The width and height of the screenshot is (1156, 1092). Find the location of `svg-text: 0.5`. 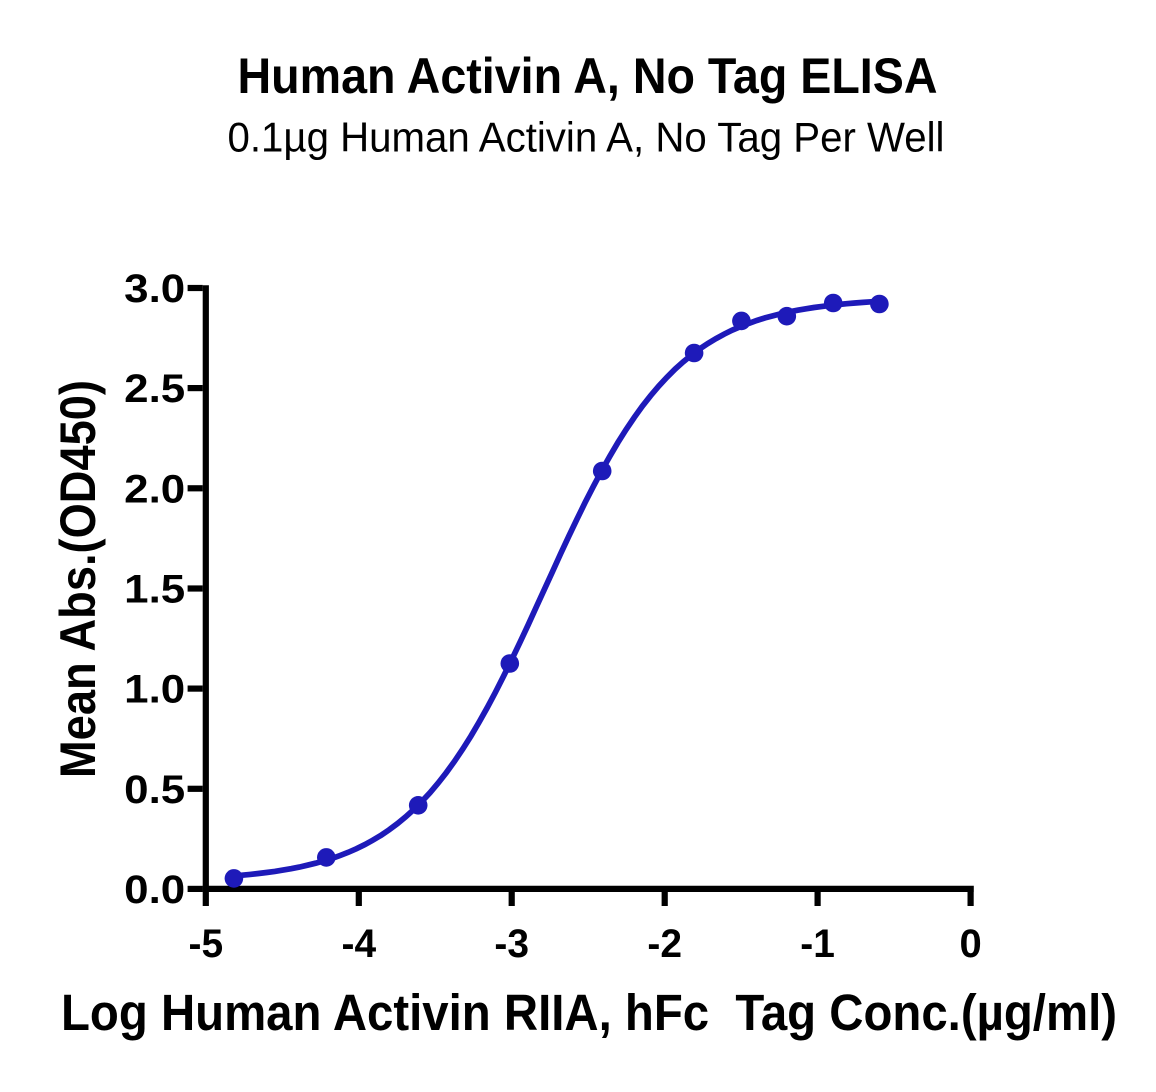

svg-text: 0.5 is located at coordinates (154, 790).